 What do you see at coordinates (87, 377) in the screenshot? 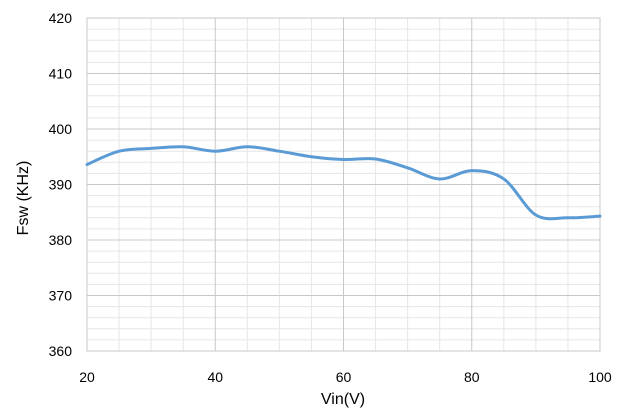
I see `x-tick-label: 20` at bounding box center [87, 377].